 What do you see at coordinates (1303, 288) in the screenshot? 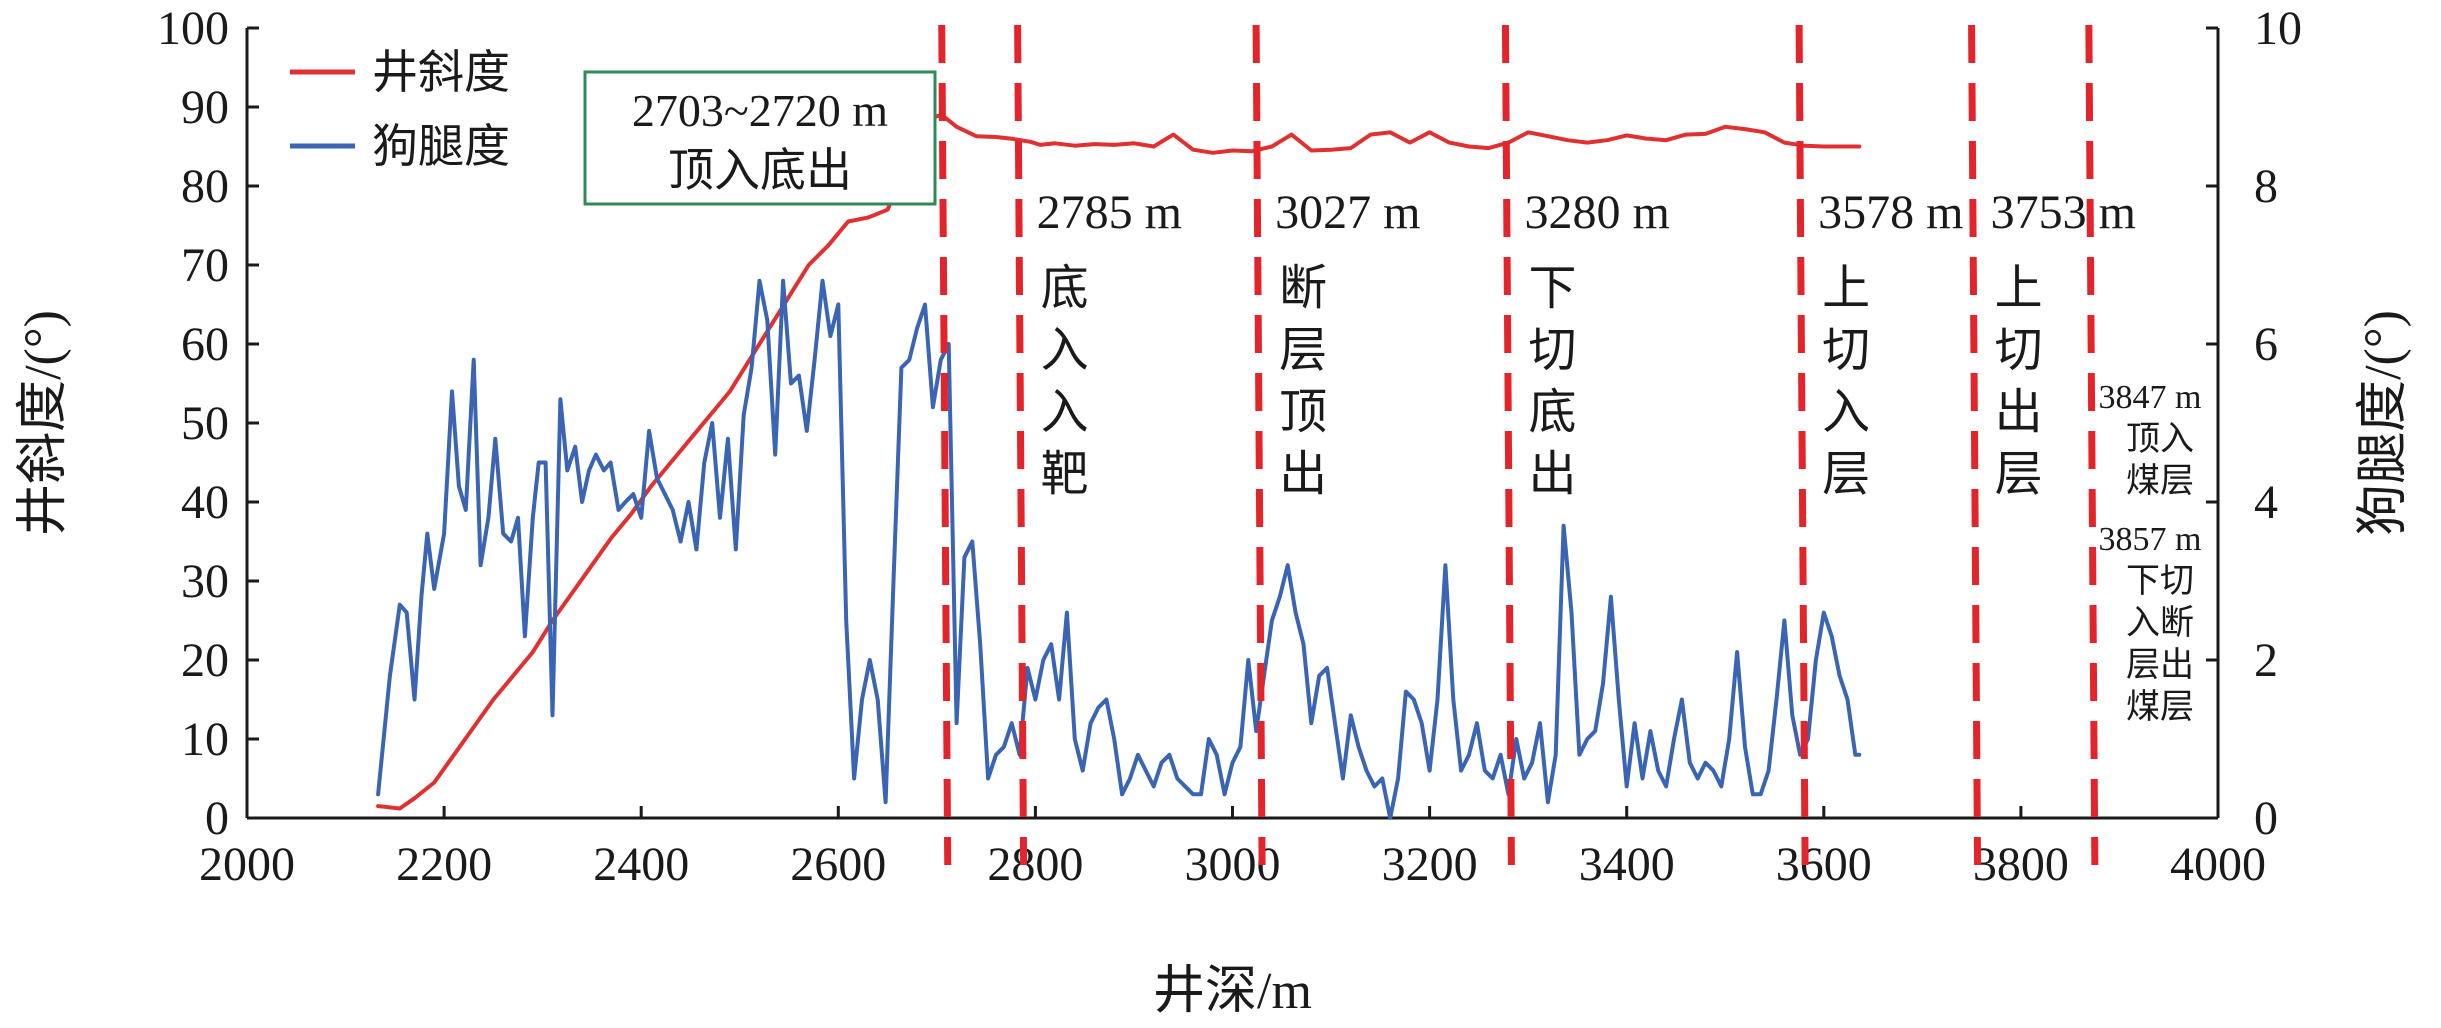
I see `annotation-text: 断` at bounding box center [1303, 288].